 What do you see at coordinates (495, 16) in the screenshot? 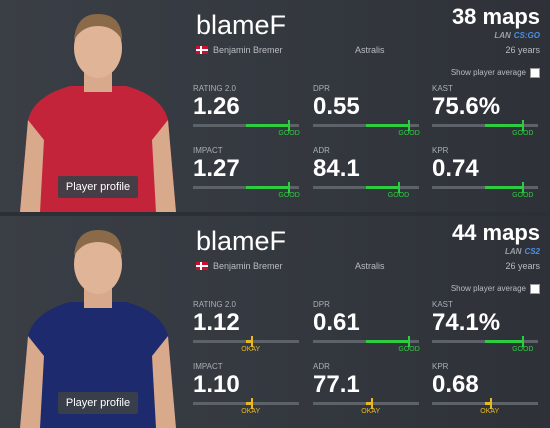
I see `maps-count: 38 maps` at bounding box center [495, 16].